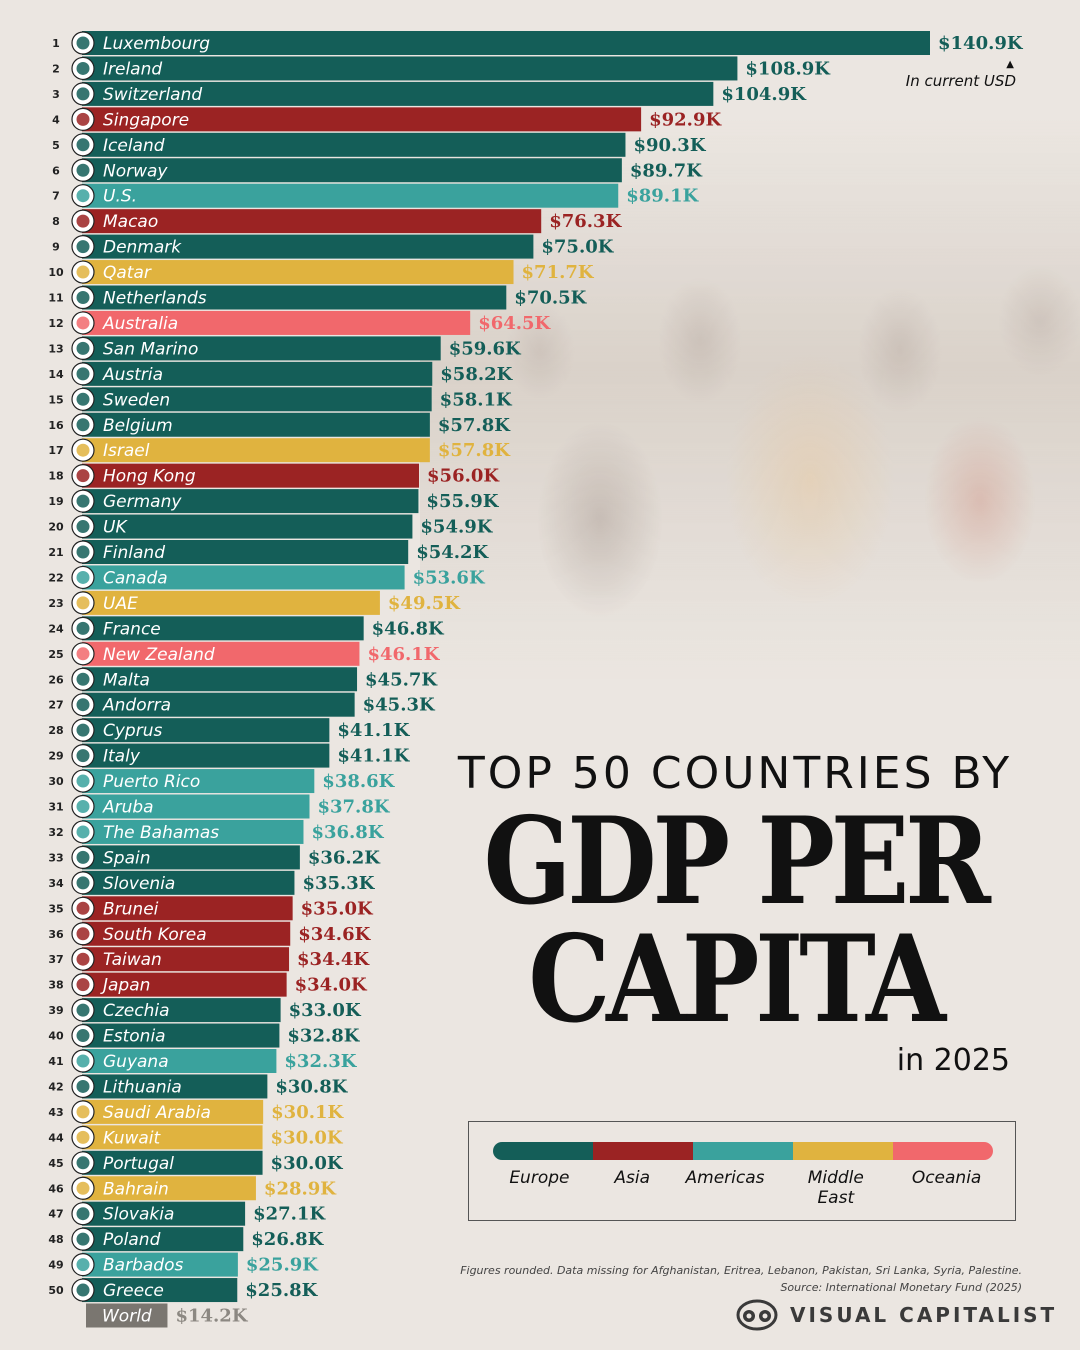 The height and width of the screenshot is (1350, 1080). Describe the element at coordinates (56, 272) in the screenshot. I see `rank-label: 10` at that location.